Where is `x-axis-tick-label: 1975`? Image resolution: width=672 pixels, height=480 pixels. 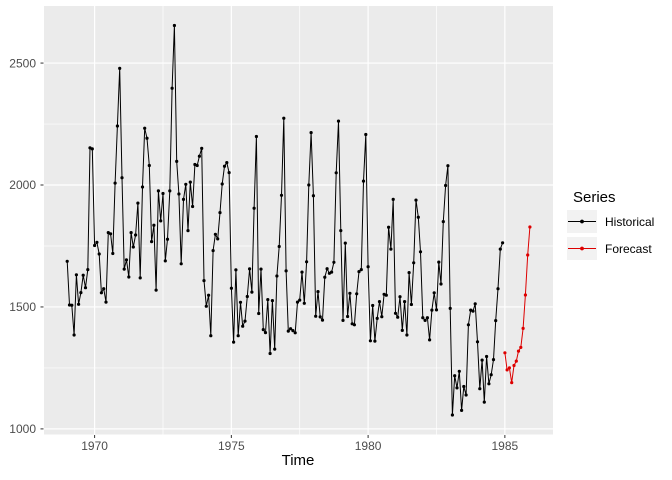
x-axis-tick-label: 1975 is located at coordinates (231, 446).